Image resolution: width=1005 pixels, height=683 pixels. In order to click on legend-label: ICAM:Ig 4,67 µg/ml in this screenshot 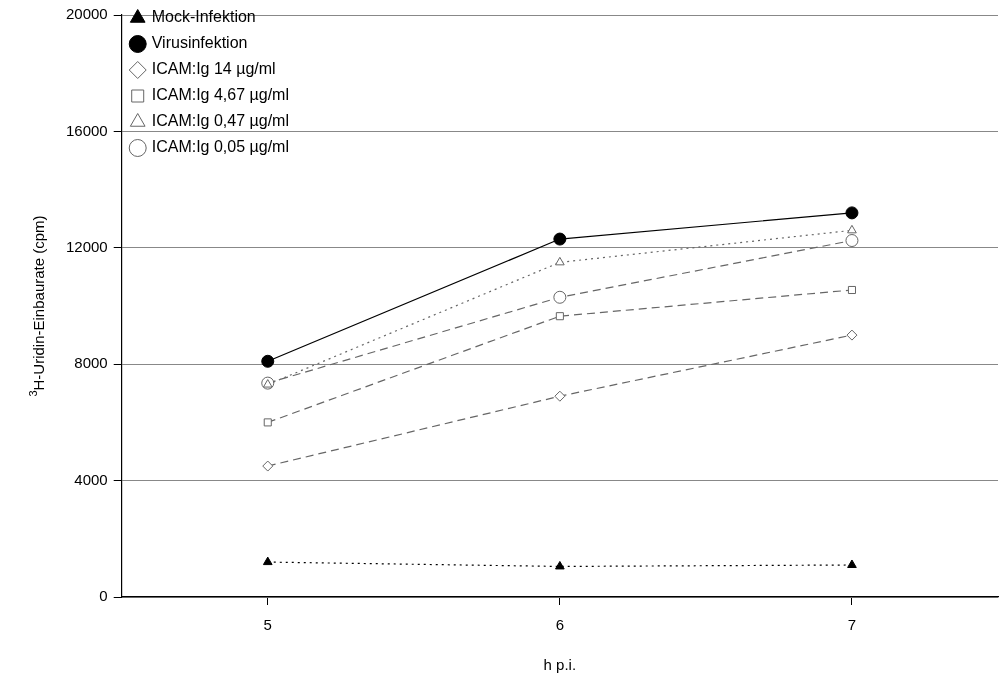, I will do `click(220, 95)`.